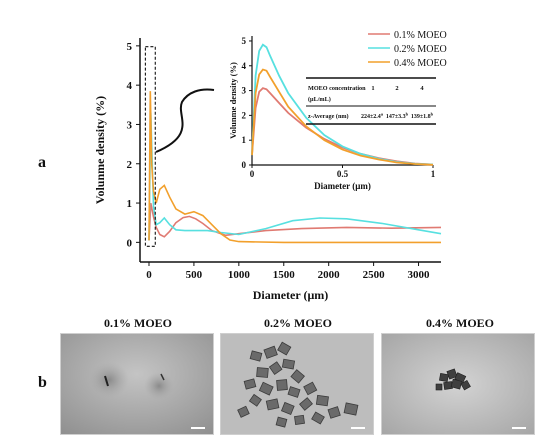 Image resolution: width=550 pixels, height=447 pixels. I want to click on x-tick-label: 0, so click(149, 275).